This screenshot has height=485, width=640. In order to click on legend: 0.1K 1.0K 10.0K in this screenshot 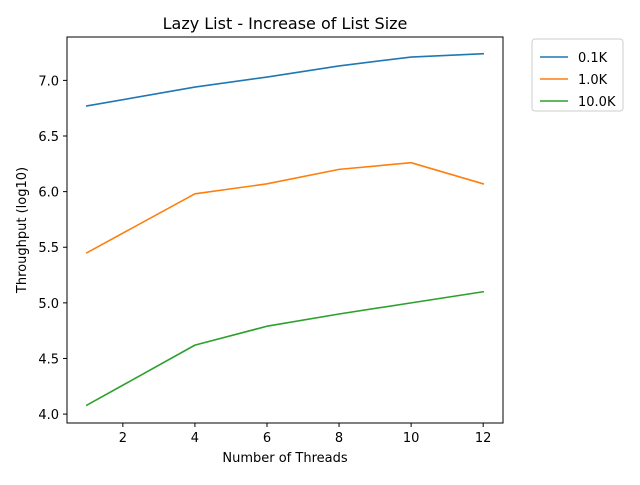, I will do `click(577, 75)`.